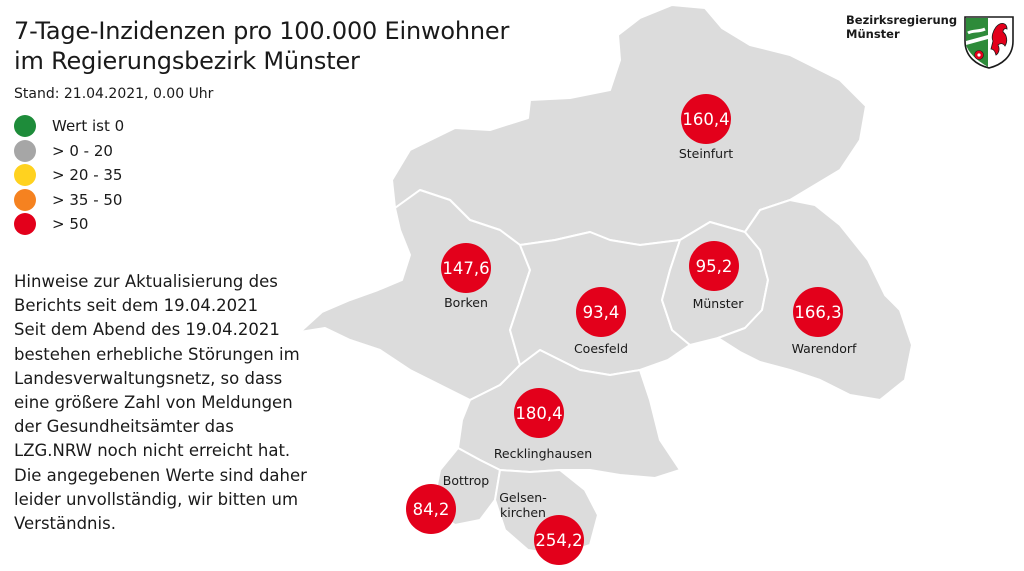  What do you see at coordinates (719, 303) in the screenshot?
I see `district-label: Münster` at bounding box center [719, 303].